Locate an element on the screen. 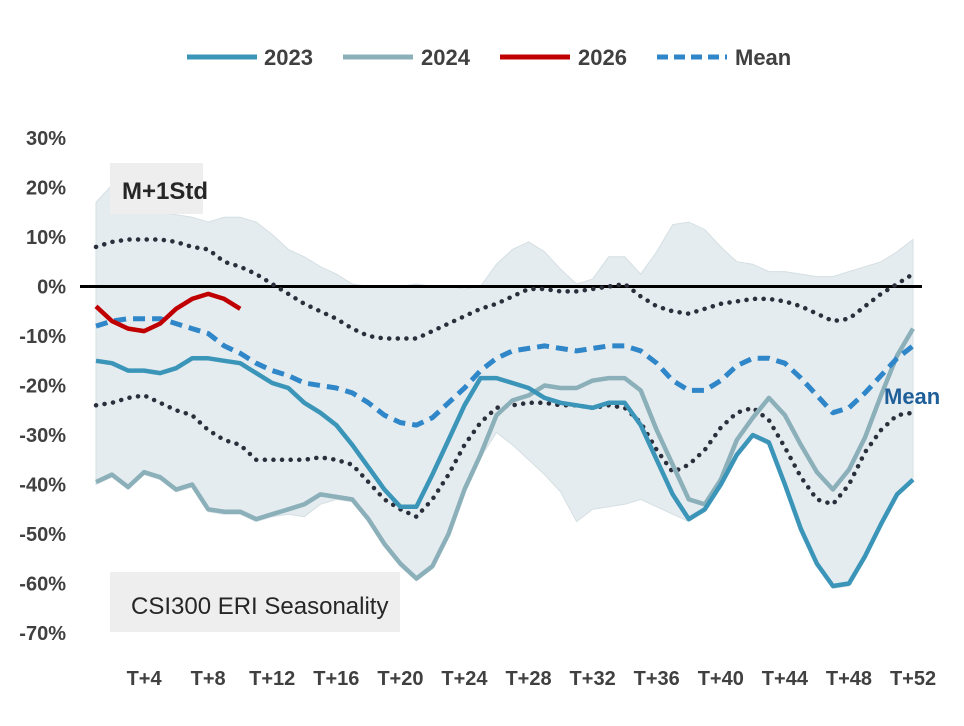 Image resolution: width=964 pixels, height=726 pixels. legend-label-2024: 2024 is located at coordinates (446, 57).